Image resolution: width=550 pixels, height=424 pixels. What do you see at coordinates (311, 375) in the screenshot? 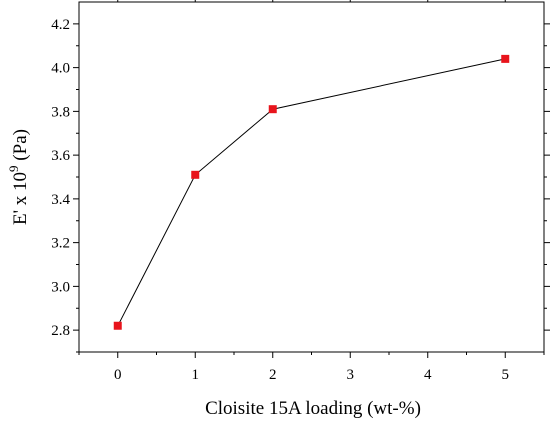
I see `x-tick-labels: 0 1 2 3 4 5` at bounding box center [311, 375].